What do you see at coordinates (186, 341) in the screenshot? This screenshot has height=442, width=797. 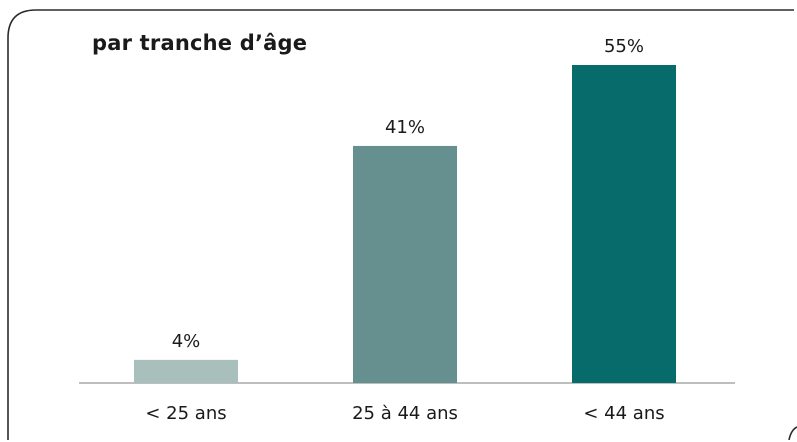 I see `data-label: 4%` at bounding box center [186, 341].